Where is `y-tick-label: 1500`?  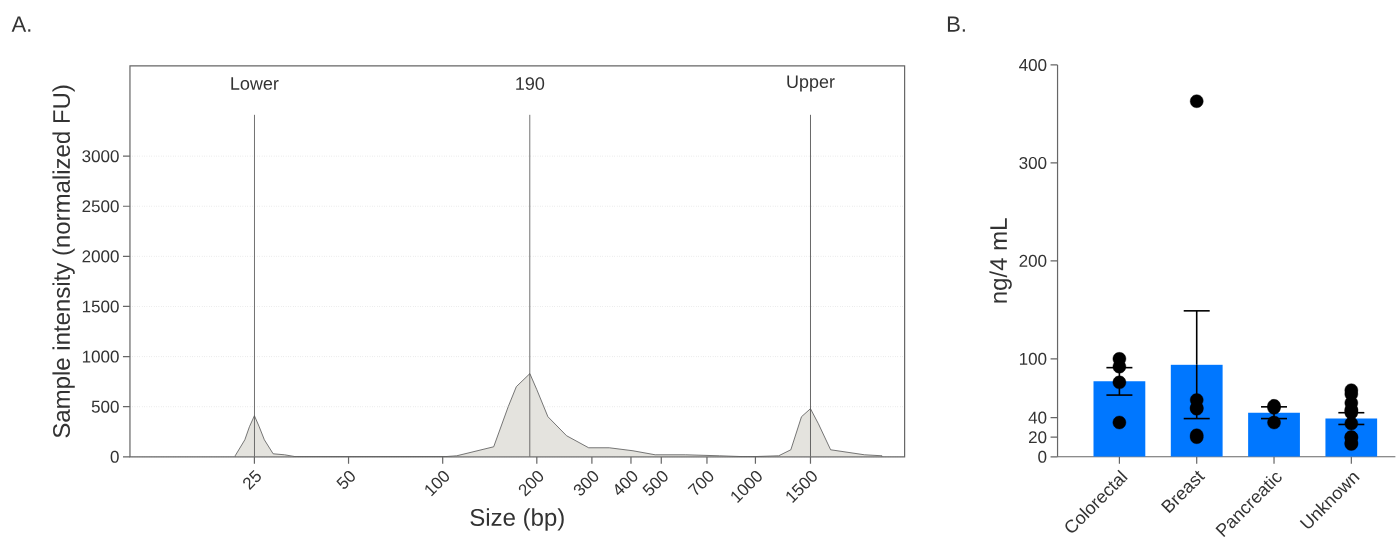 y-tick-label: 1500 is located at coordinates (100, 306).